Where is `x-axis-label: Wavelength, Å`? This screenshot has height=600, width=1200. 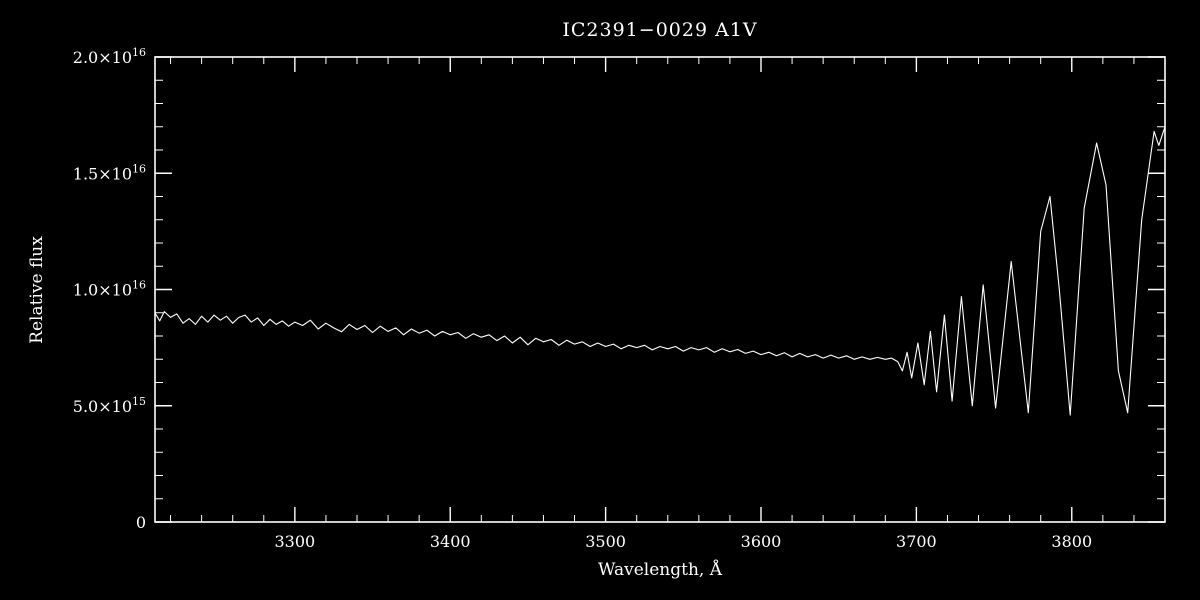
x-axis-label: Wavelength, Å is located at coordinates (660, 569).